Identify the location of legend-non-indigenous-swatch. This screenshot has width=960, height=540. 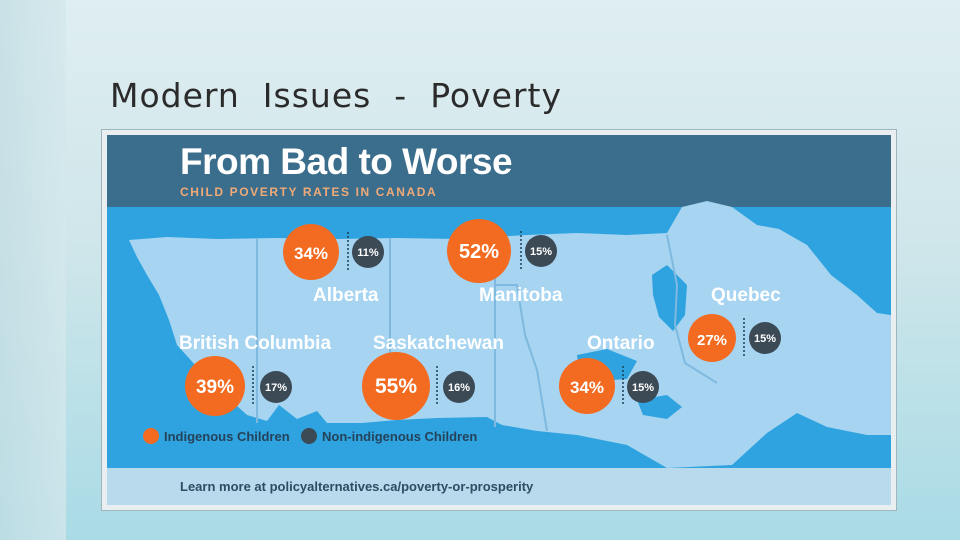
(309, 436).